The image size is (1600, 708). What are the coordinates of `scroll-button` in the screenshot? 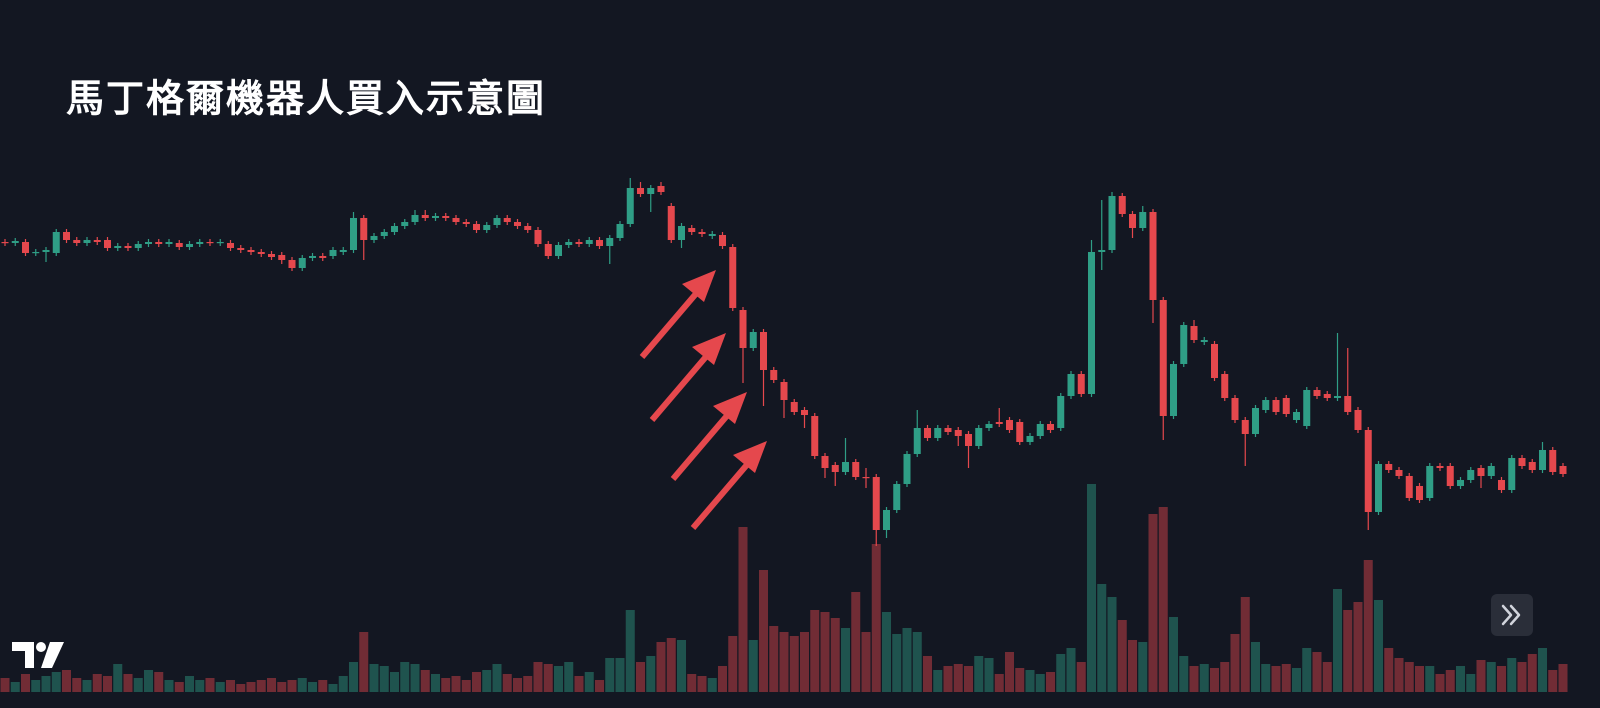 It's located at (1512, 615).